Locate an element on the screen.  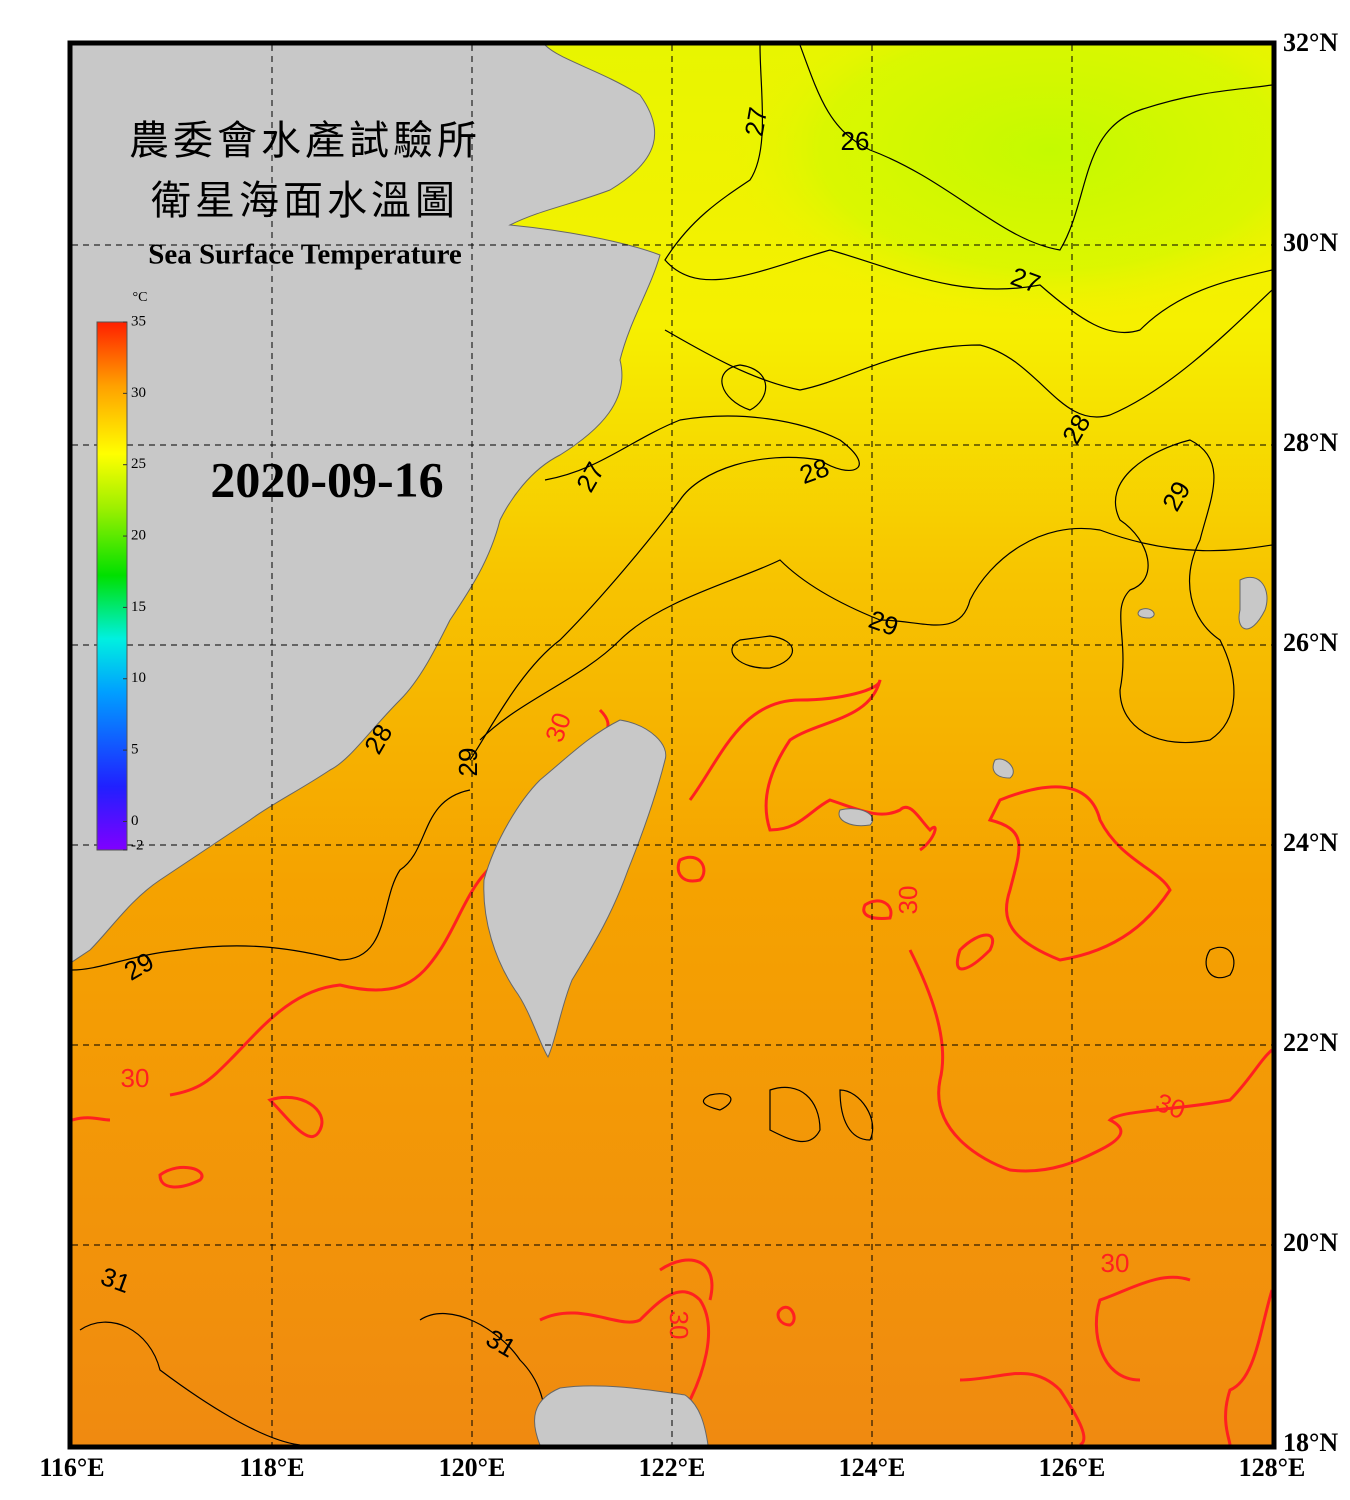
colorbar-tick-label: 25 is located at coordinates (138, 464).